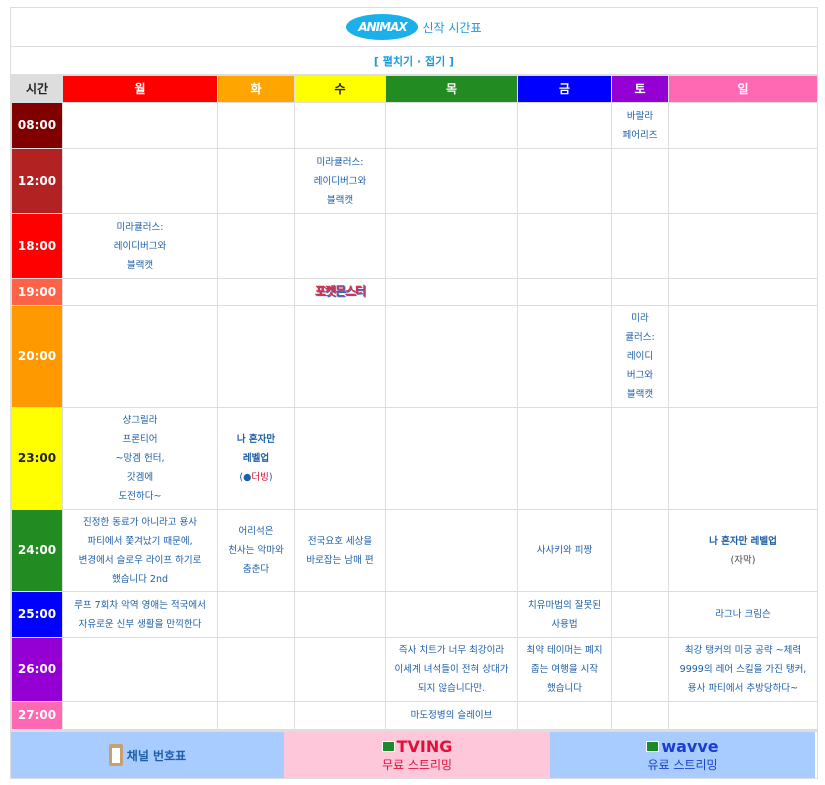 This screenshot has width=825, height=785. I want to click on dub-badge: (●더빙), so click(256, 477).